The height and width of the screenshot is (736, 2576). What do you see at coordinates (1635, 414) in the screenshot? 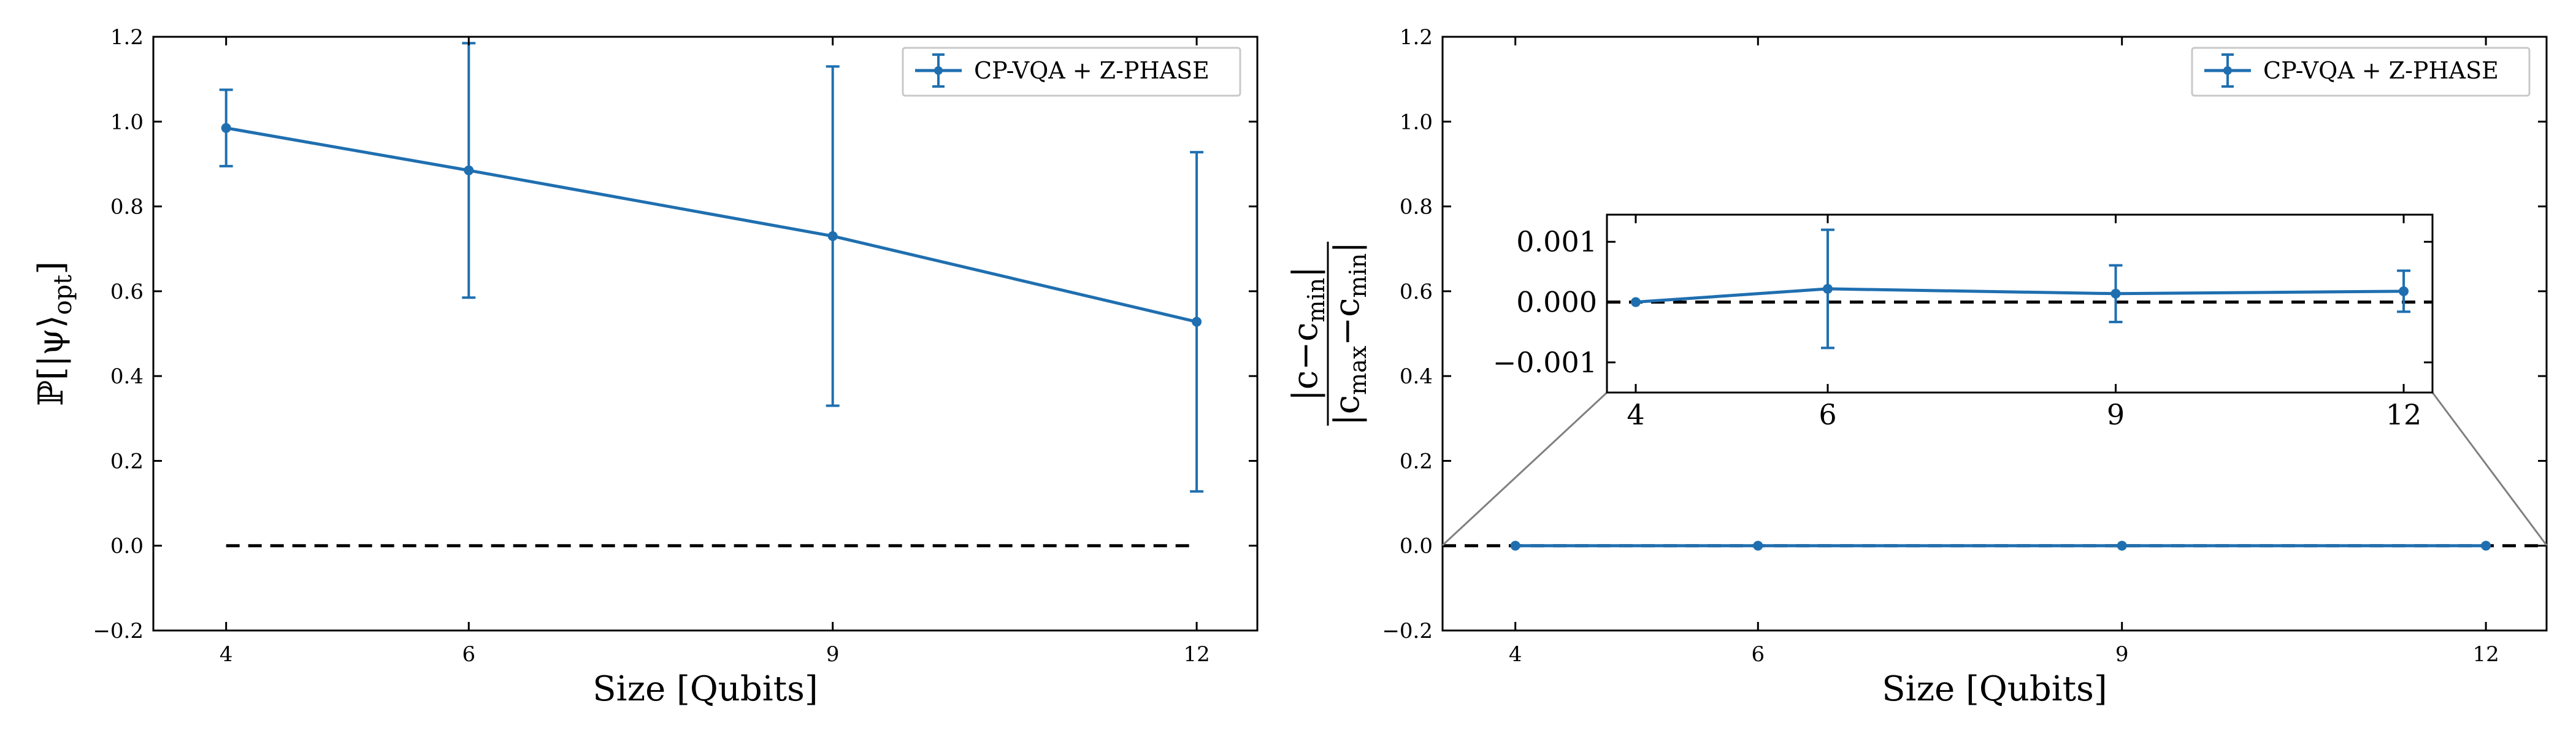
I see `inset-x-tick-label: 4` at bounding box center [1635, 414].